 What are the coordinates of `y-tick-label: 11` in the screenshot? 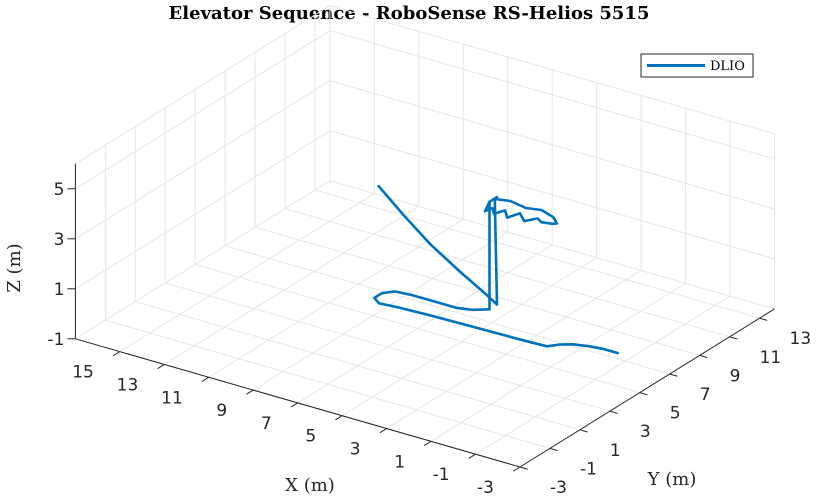 It's located at (771, 358).